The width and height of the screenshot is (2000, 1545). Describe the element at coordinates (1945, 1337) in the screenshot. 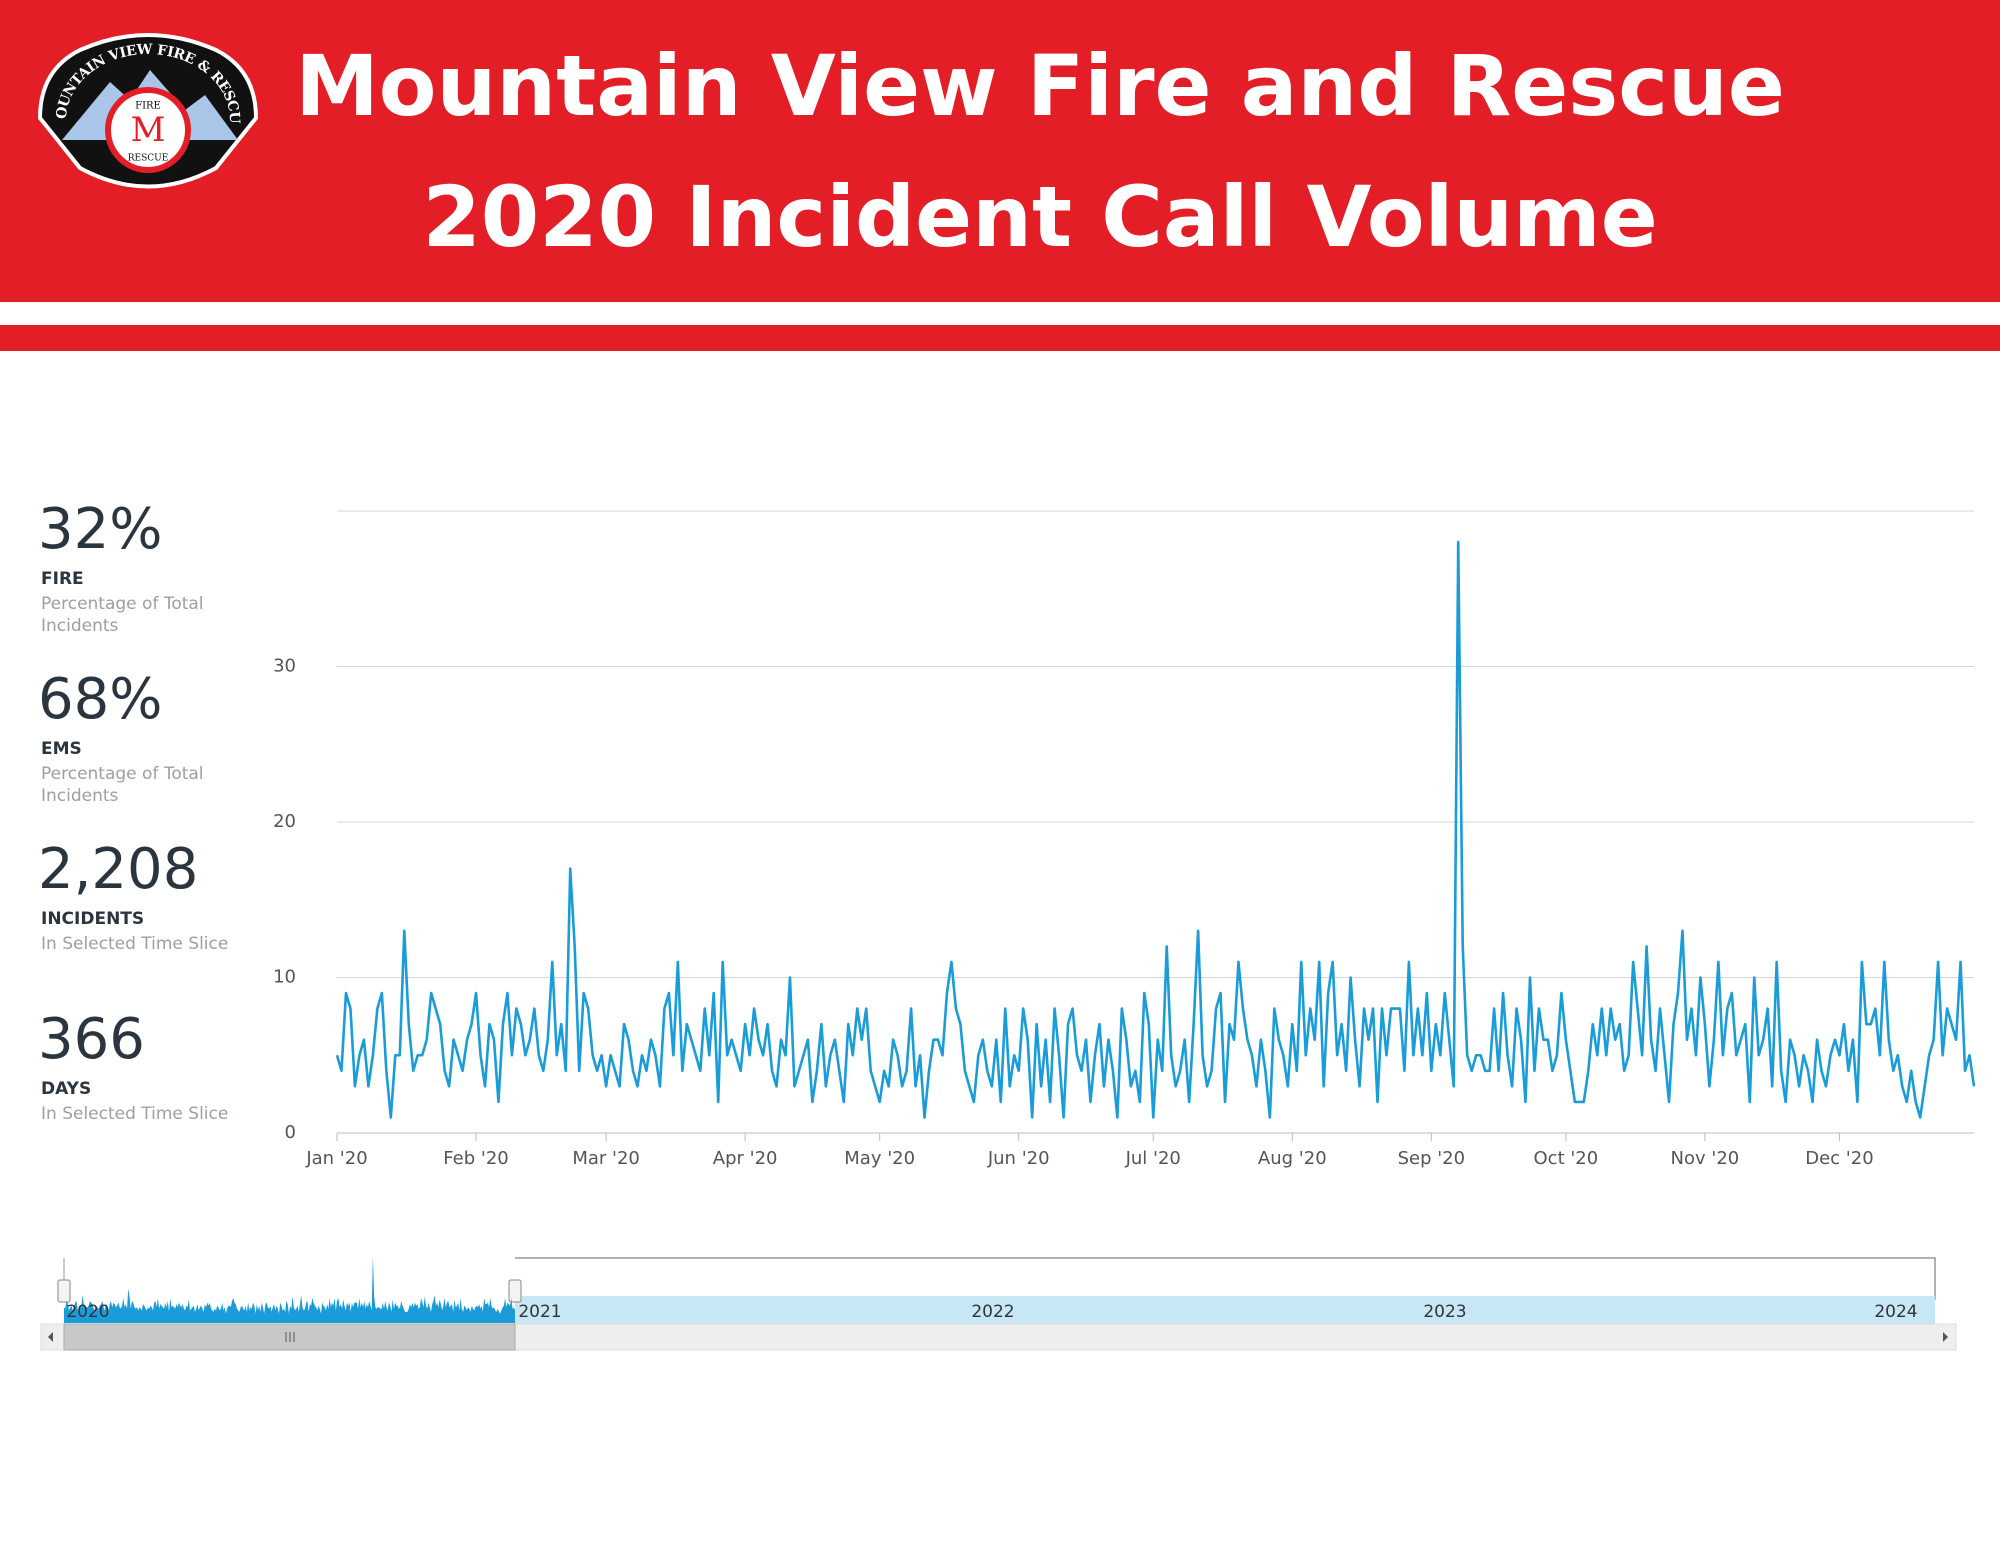

I see `scroll-right` at that location.